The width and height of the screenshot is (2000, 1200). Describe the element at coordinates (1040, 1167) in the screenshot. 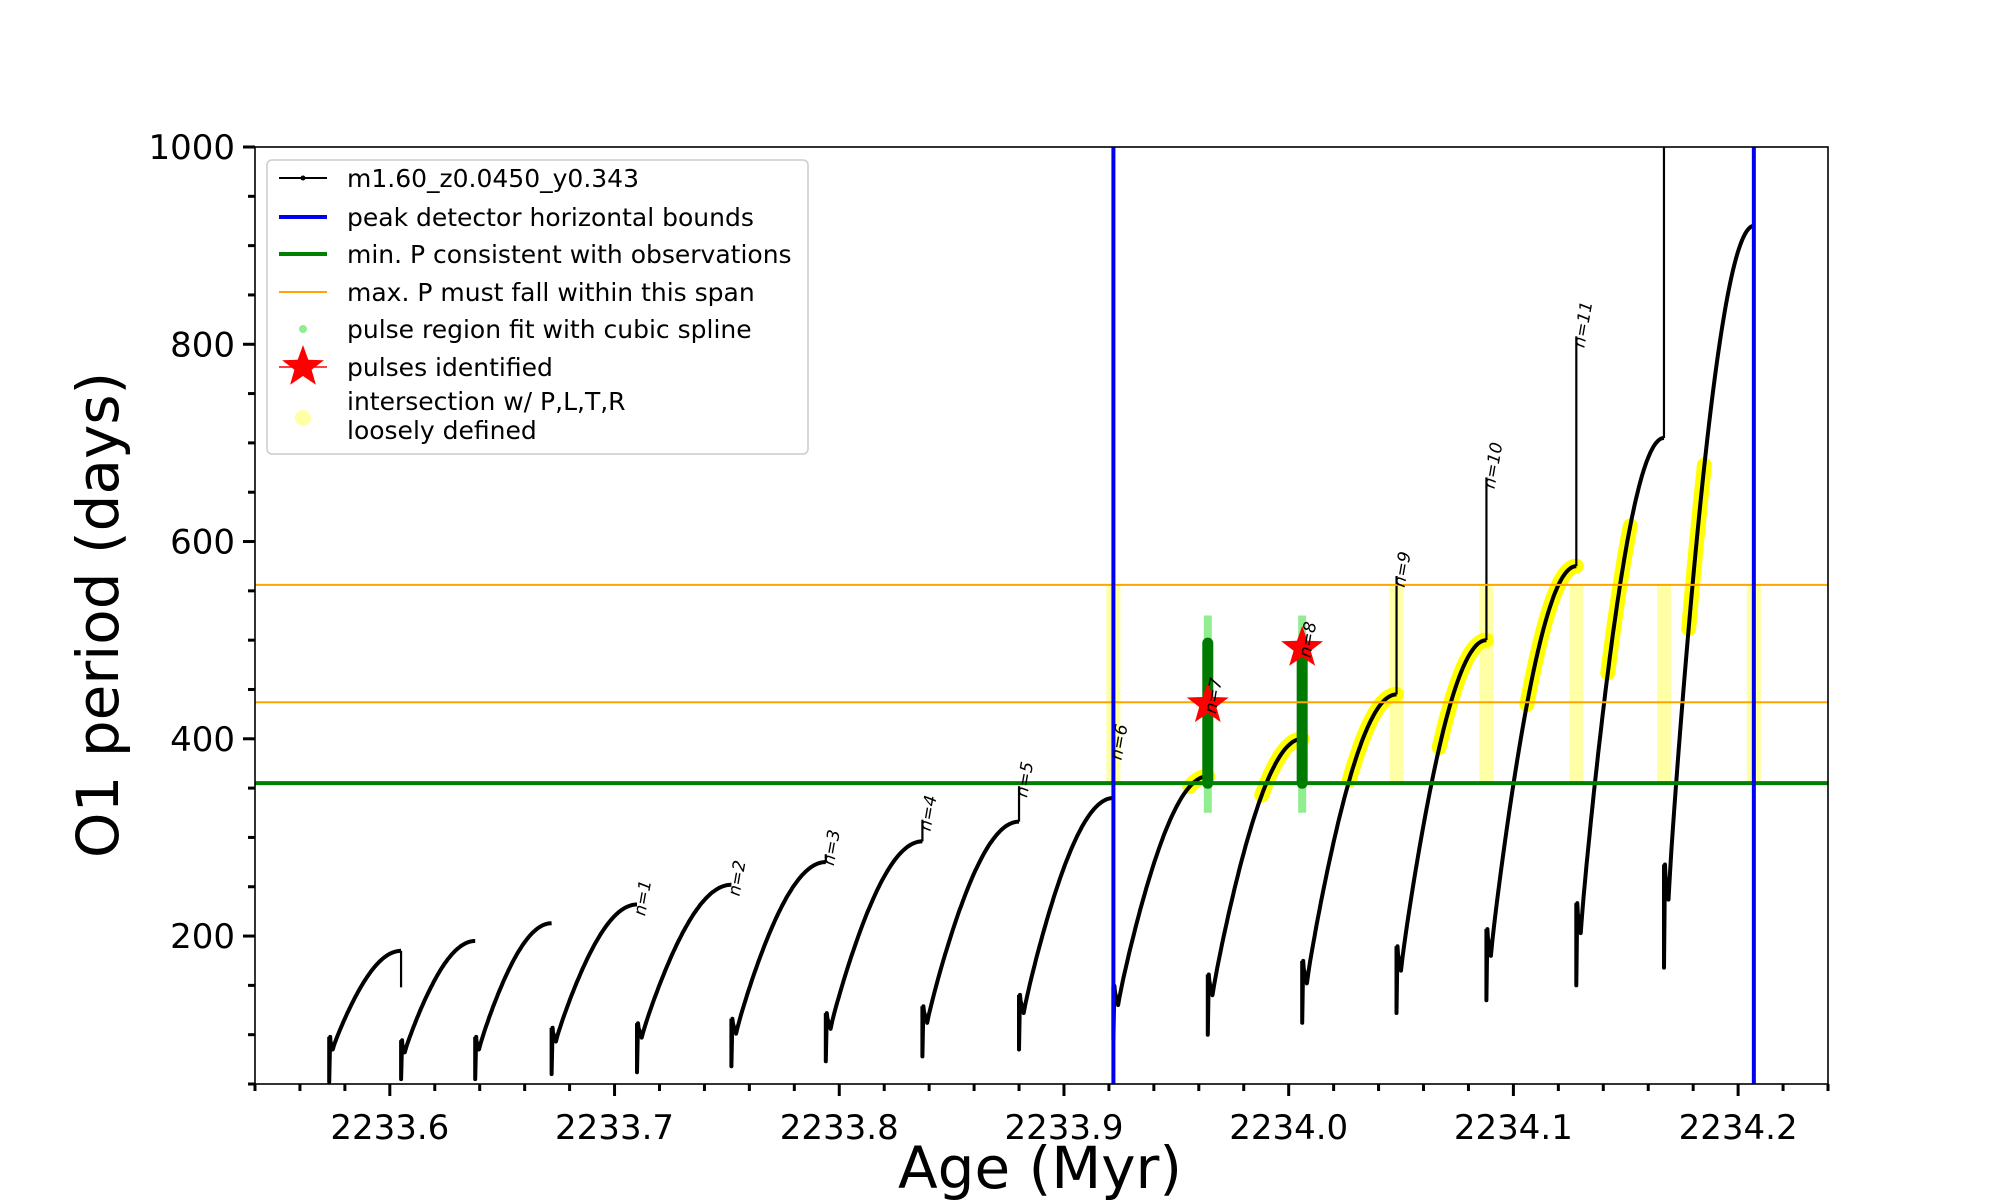

I see `x-axis-title: Age (Myr)` at that location.